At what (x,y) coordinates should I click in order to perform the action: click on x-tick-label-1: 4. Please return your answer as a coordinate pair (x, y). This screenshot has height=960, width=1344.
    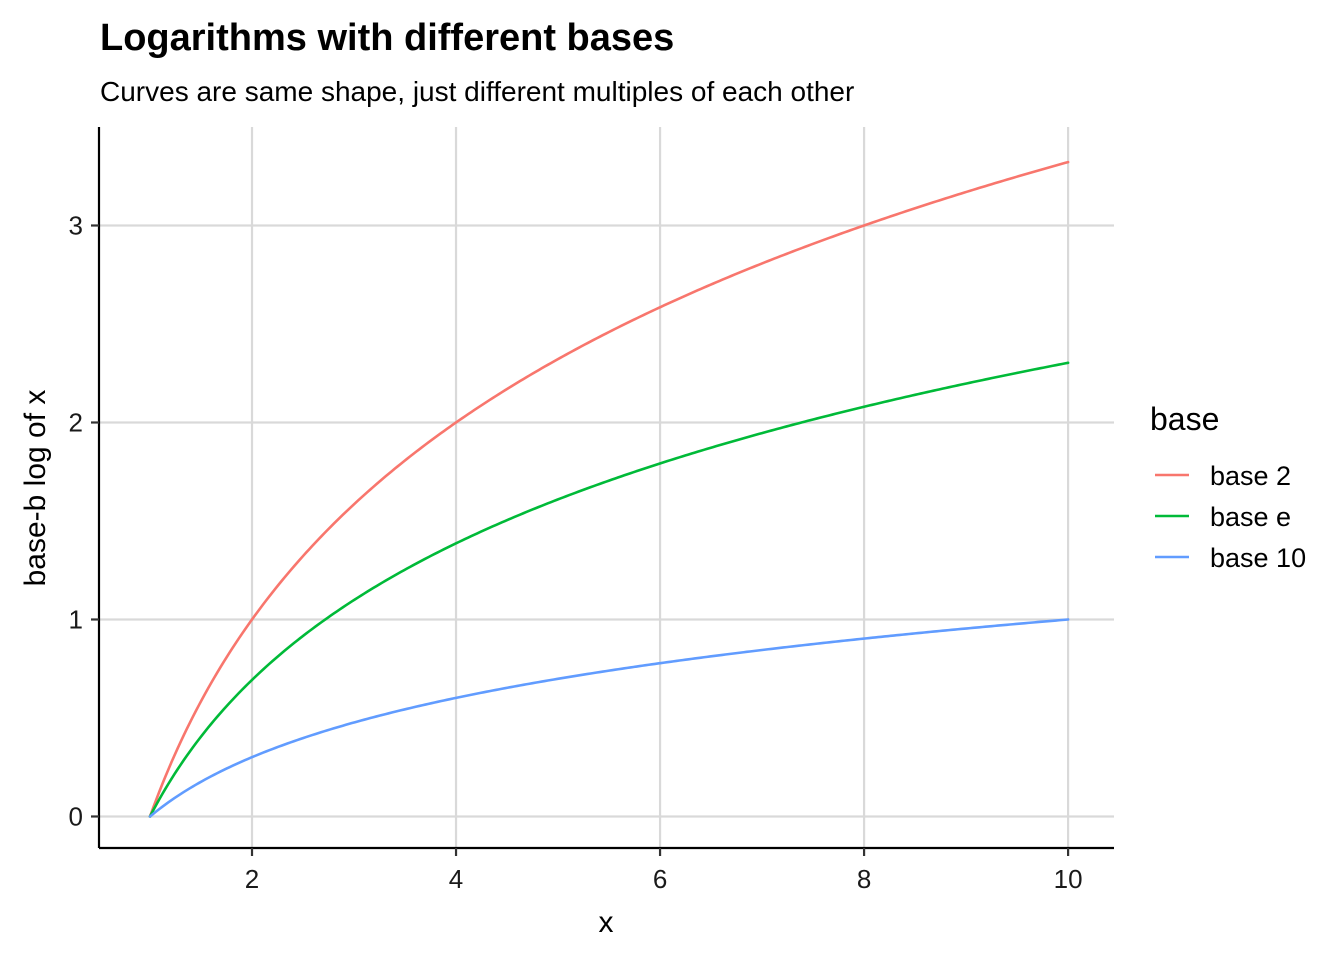
    Looking at the image, I should click on (456, 879).